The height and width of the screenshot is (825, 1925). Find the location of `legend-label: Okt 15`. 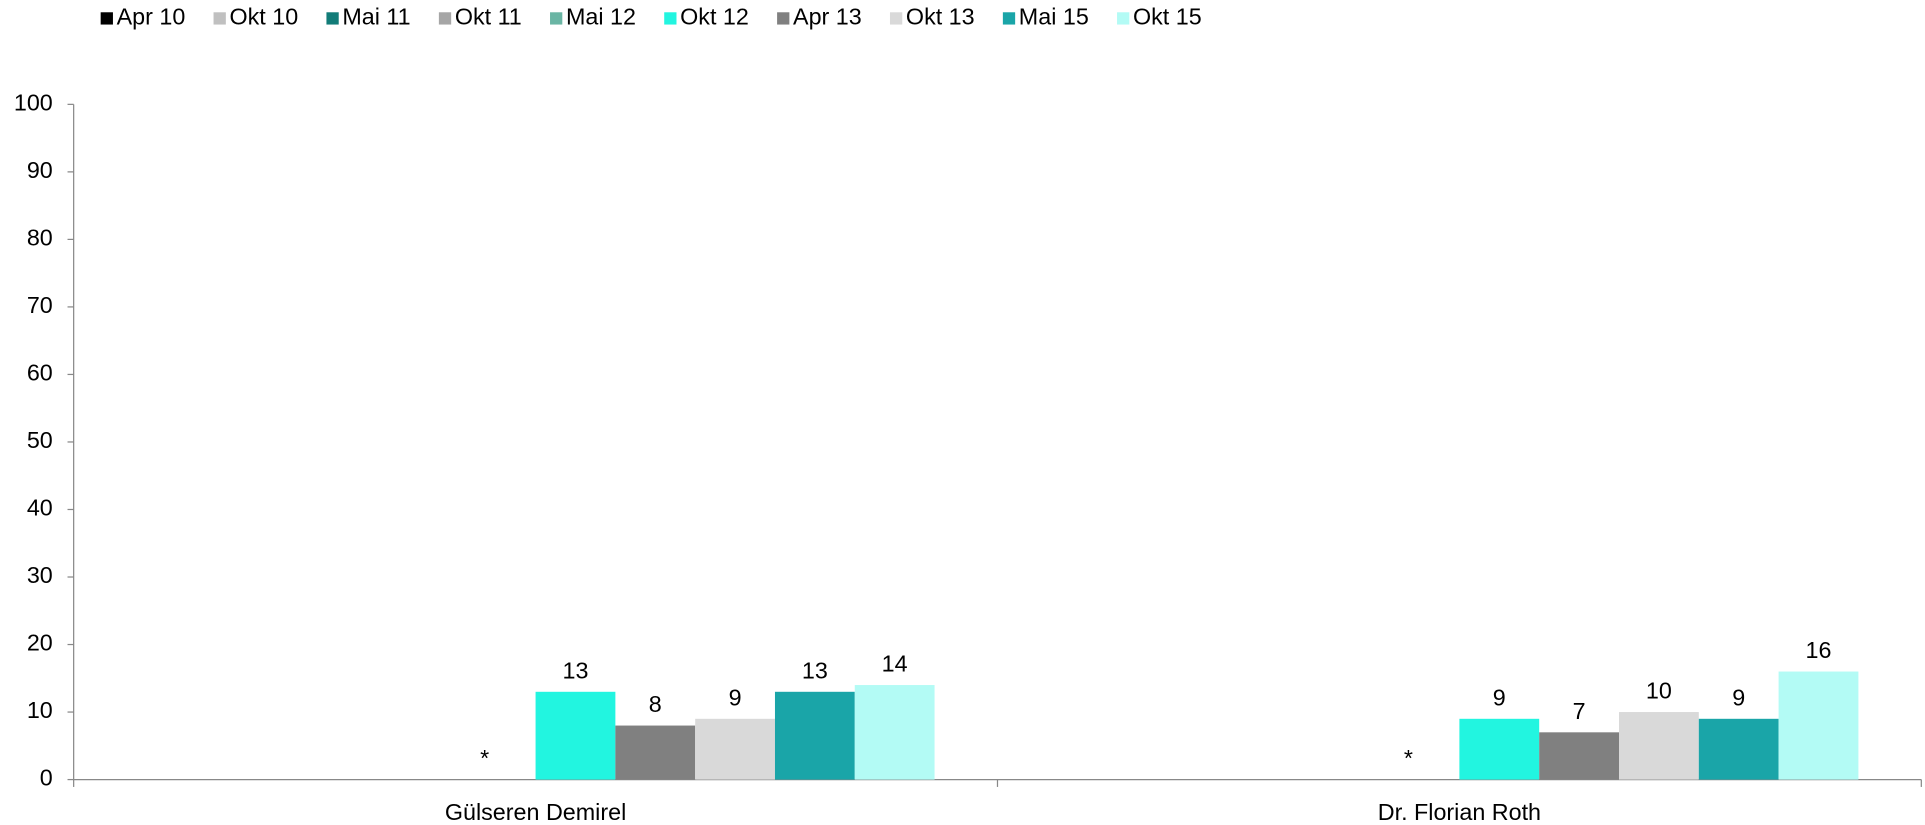

legend-label: Okt 15 is located at coordinates (1167, 17).